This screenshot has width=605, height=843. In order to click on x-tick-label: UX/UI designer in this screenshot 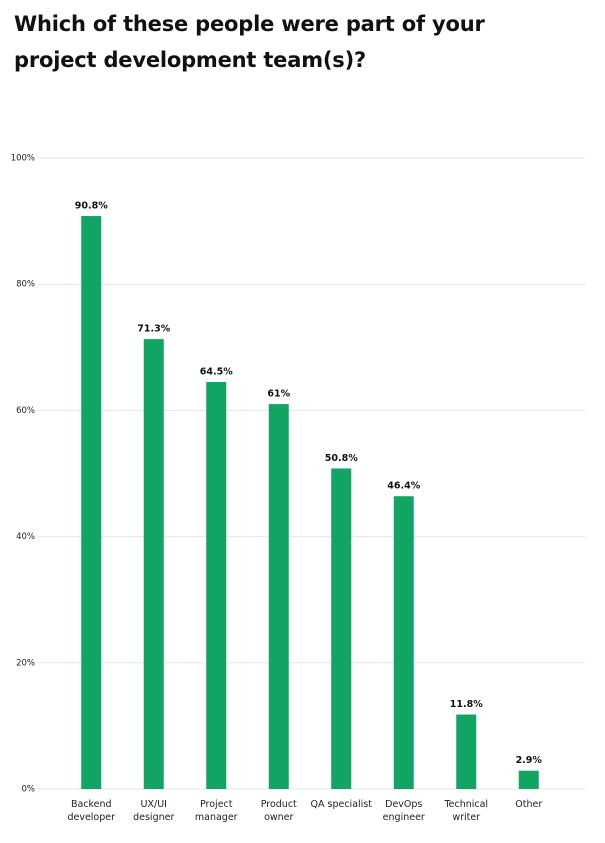, I will do `click(154, 811)`.